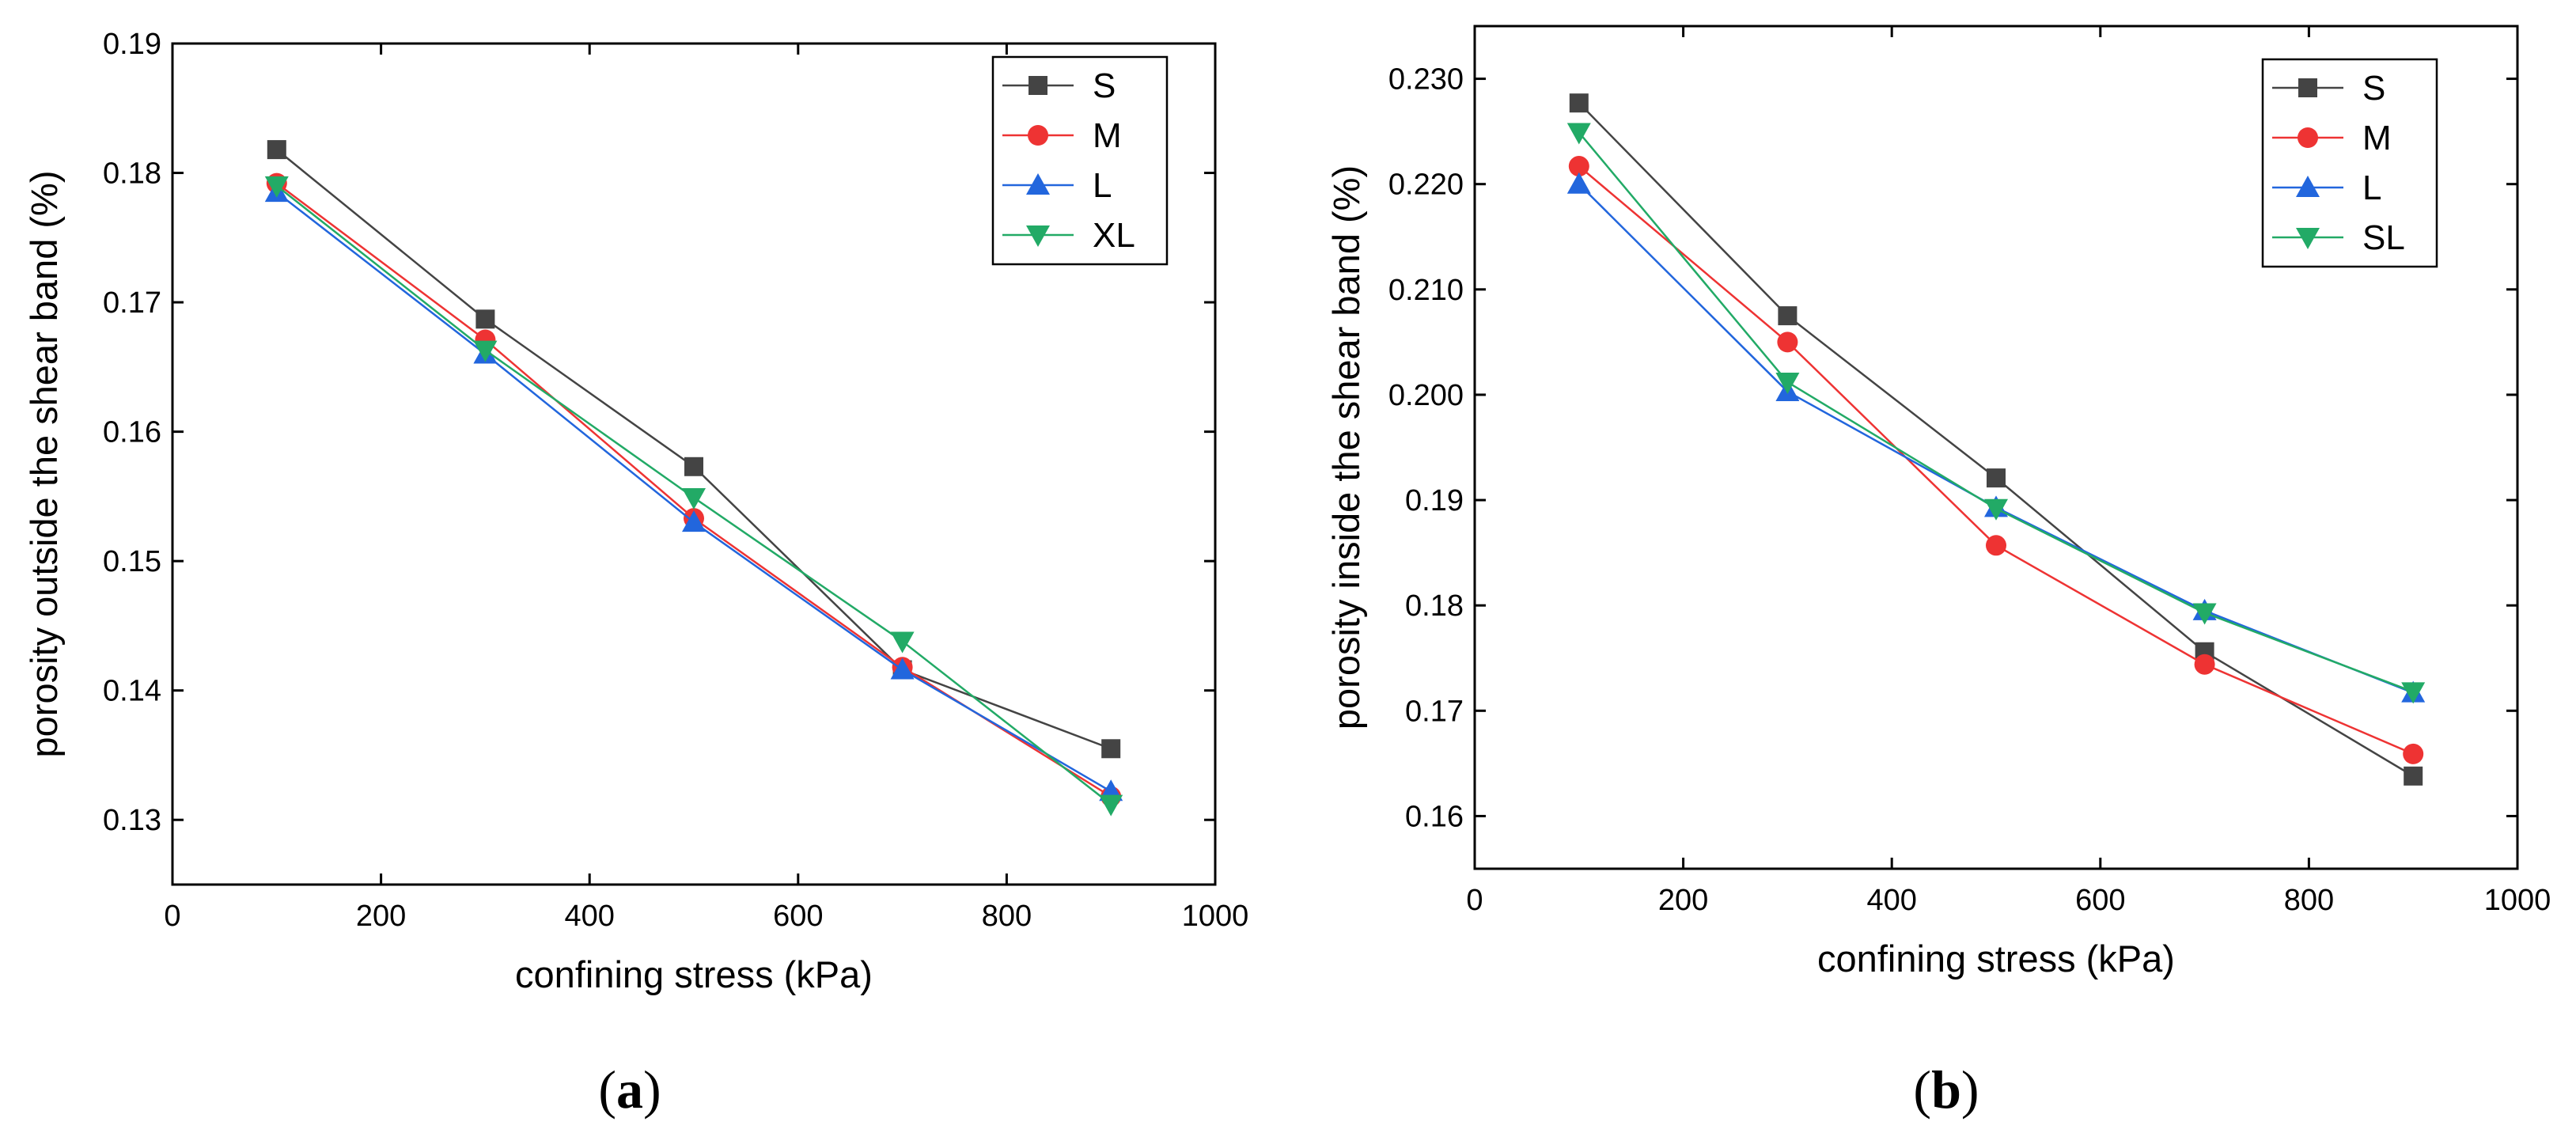  Describe the element at coordinates (1426, 290) in the screenshot. I see `panel-b-y-tick-label: 0.210` at that location.